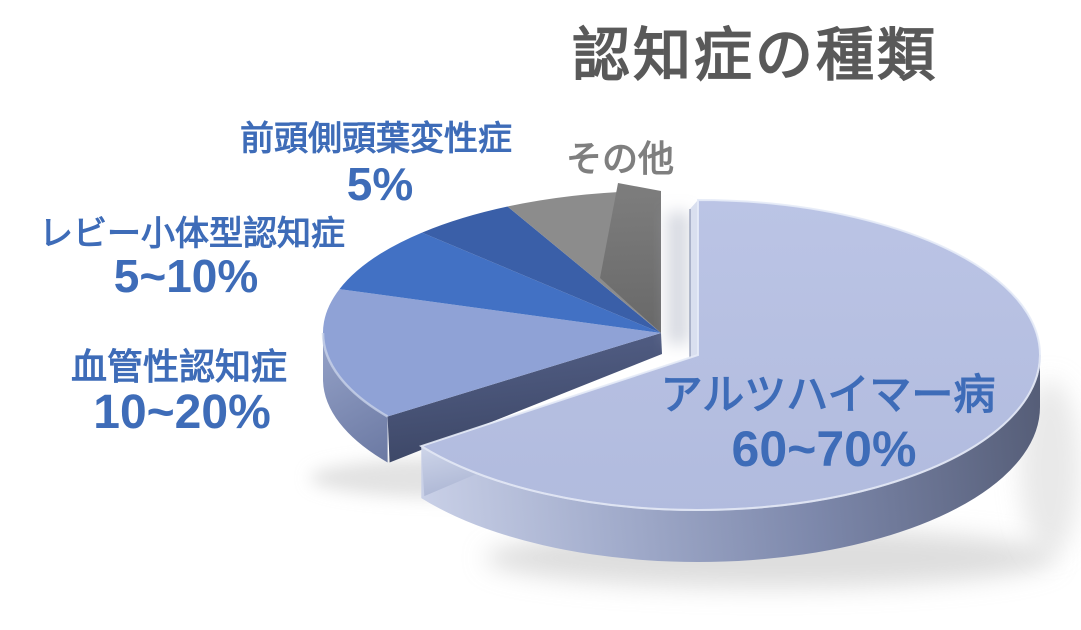 The image size is (1081, 630). What do you see at coordinates (179, 366) in the screenshot?
I see `label-vascular: 血管性認知症` at bounding box center [179, 366].